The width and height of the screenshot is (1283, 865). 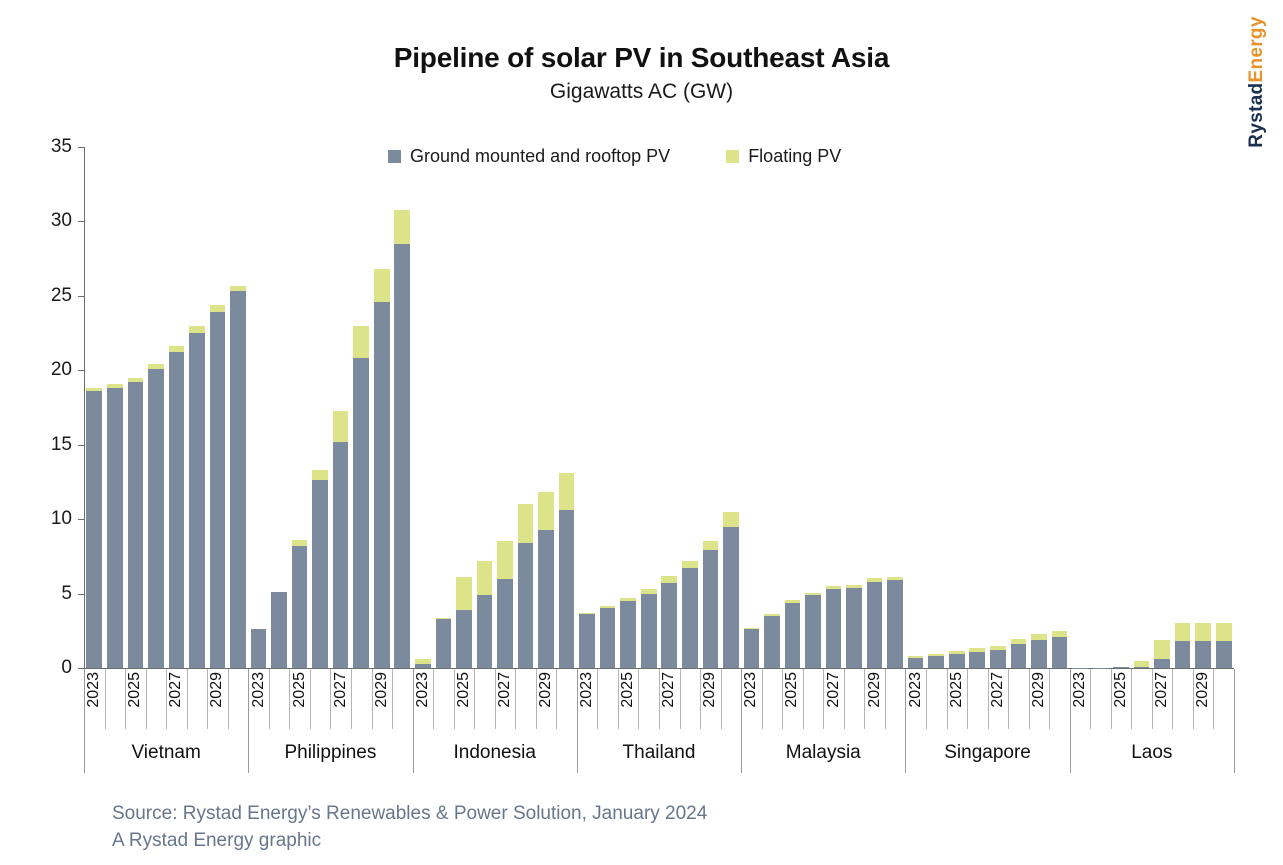 I want to click on chart-subtitle: Gigawatts AC (GW), so click(x=641, y=91).